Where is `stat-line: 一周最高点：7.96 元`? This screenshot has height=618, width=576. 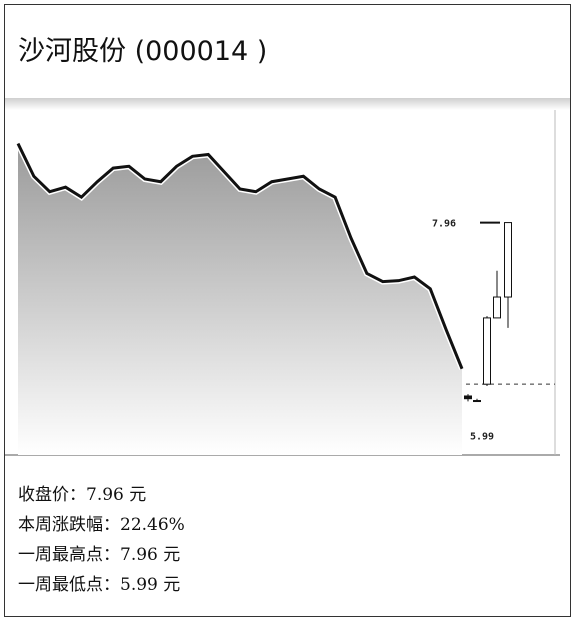
stat-line: 一周最高点：7.96 元 is located at coordinates (99, 555).